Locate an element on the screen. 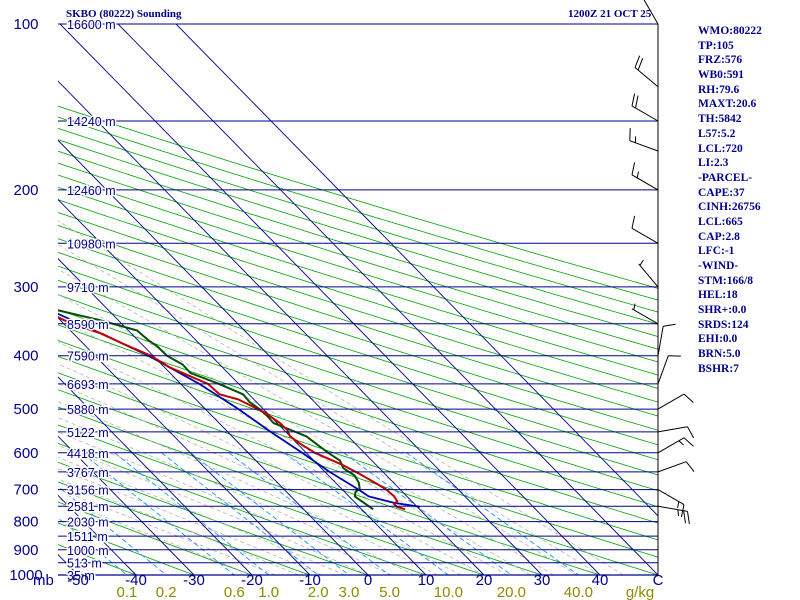 This screenshot has height=600, width=800. height-label: 2030 m is located at coordinates (88, 523).